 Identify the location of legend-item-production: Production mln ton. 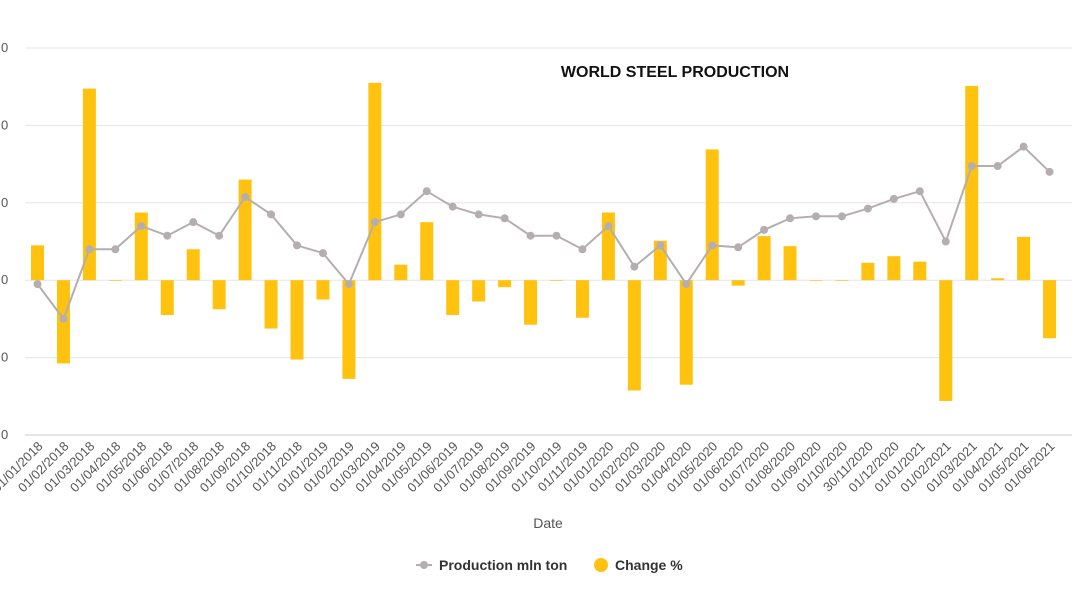
(491, 565).